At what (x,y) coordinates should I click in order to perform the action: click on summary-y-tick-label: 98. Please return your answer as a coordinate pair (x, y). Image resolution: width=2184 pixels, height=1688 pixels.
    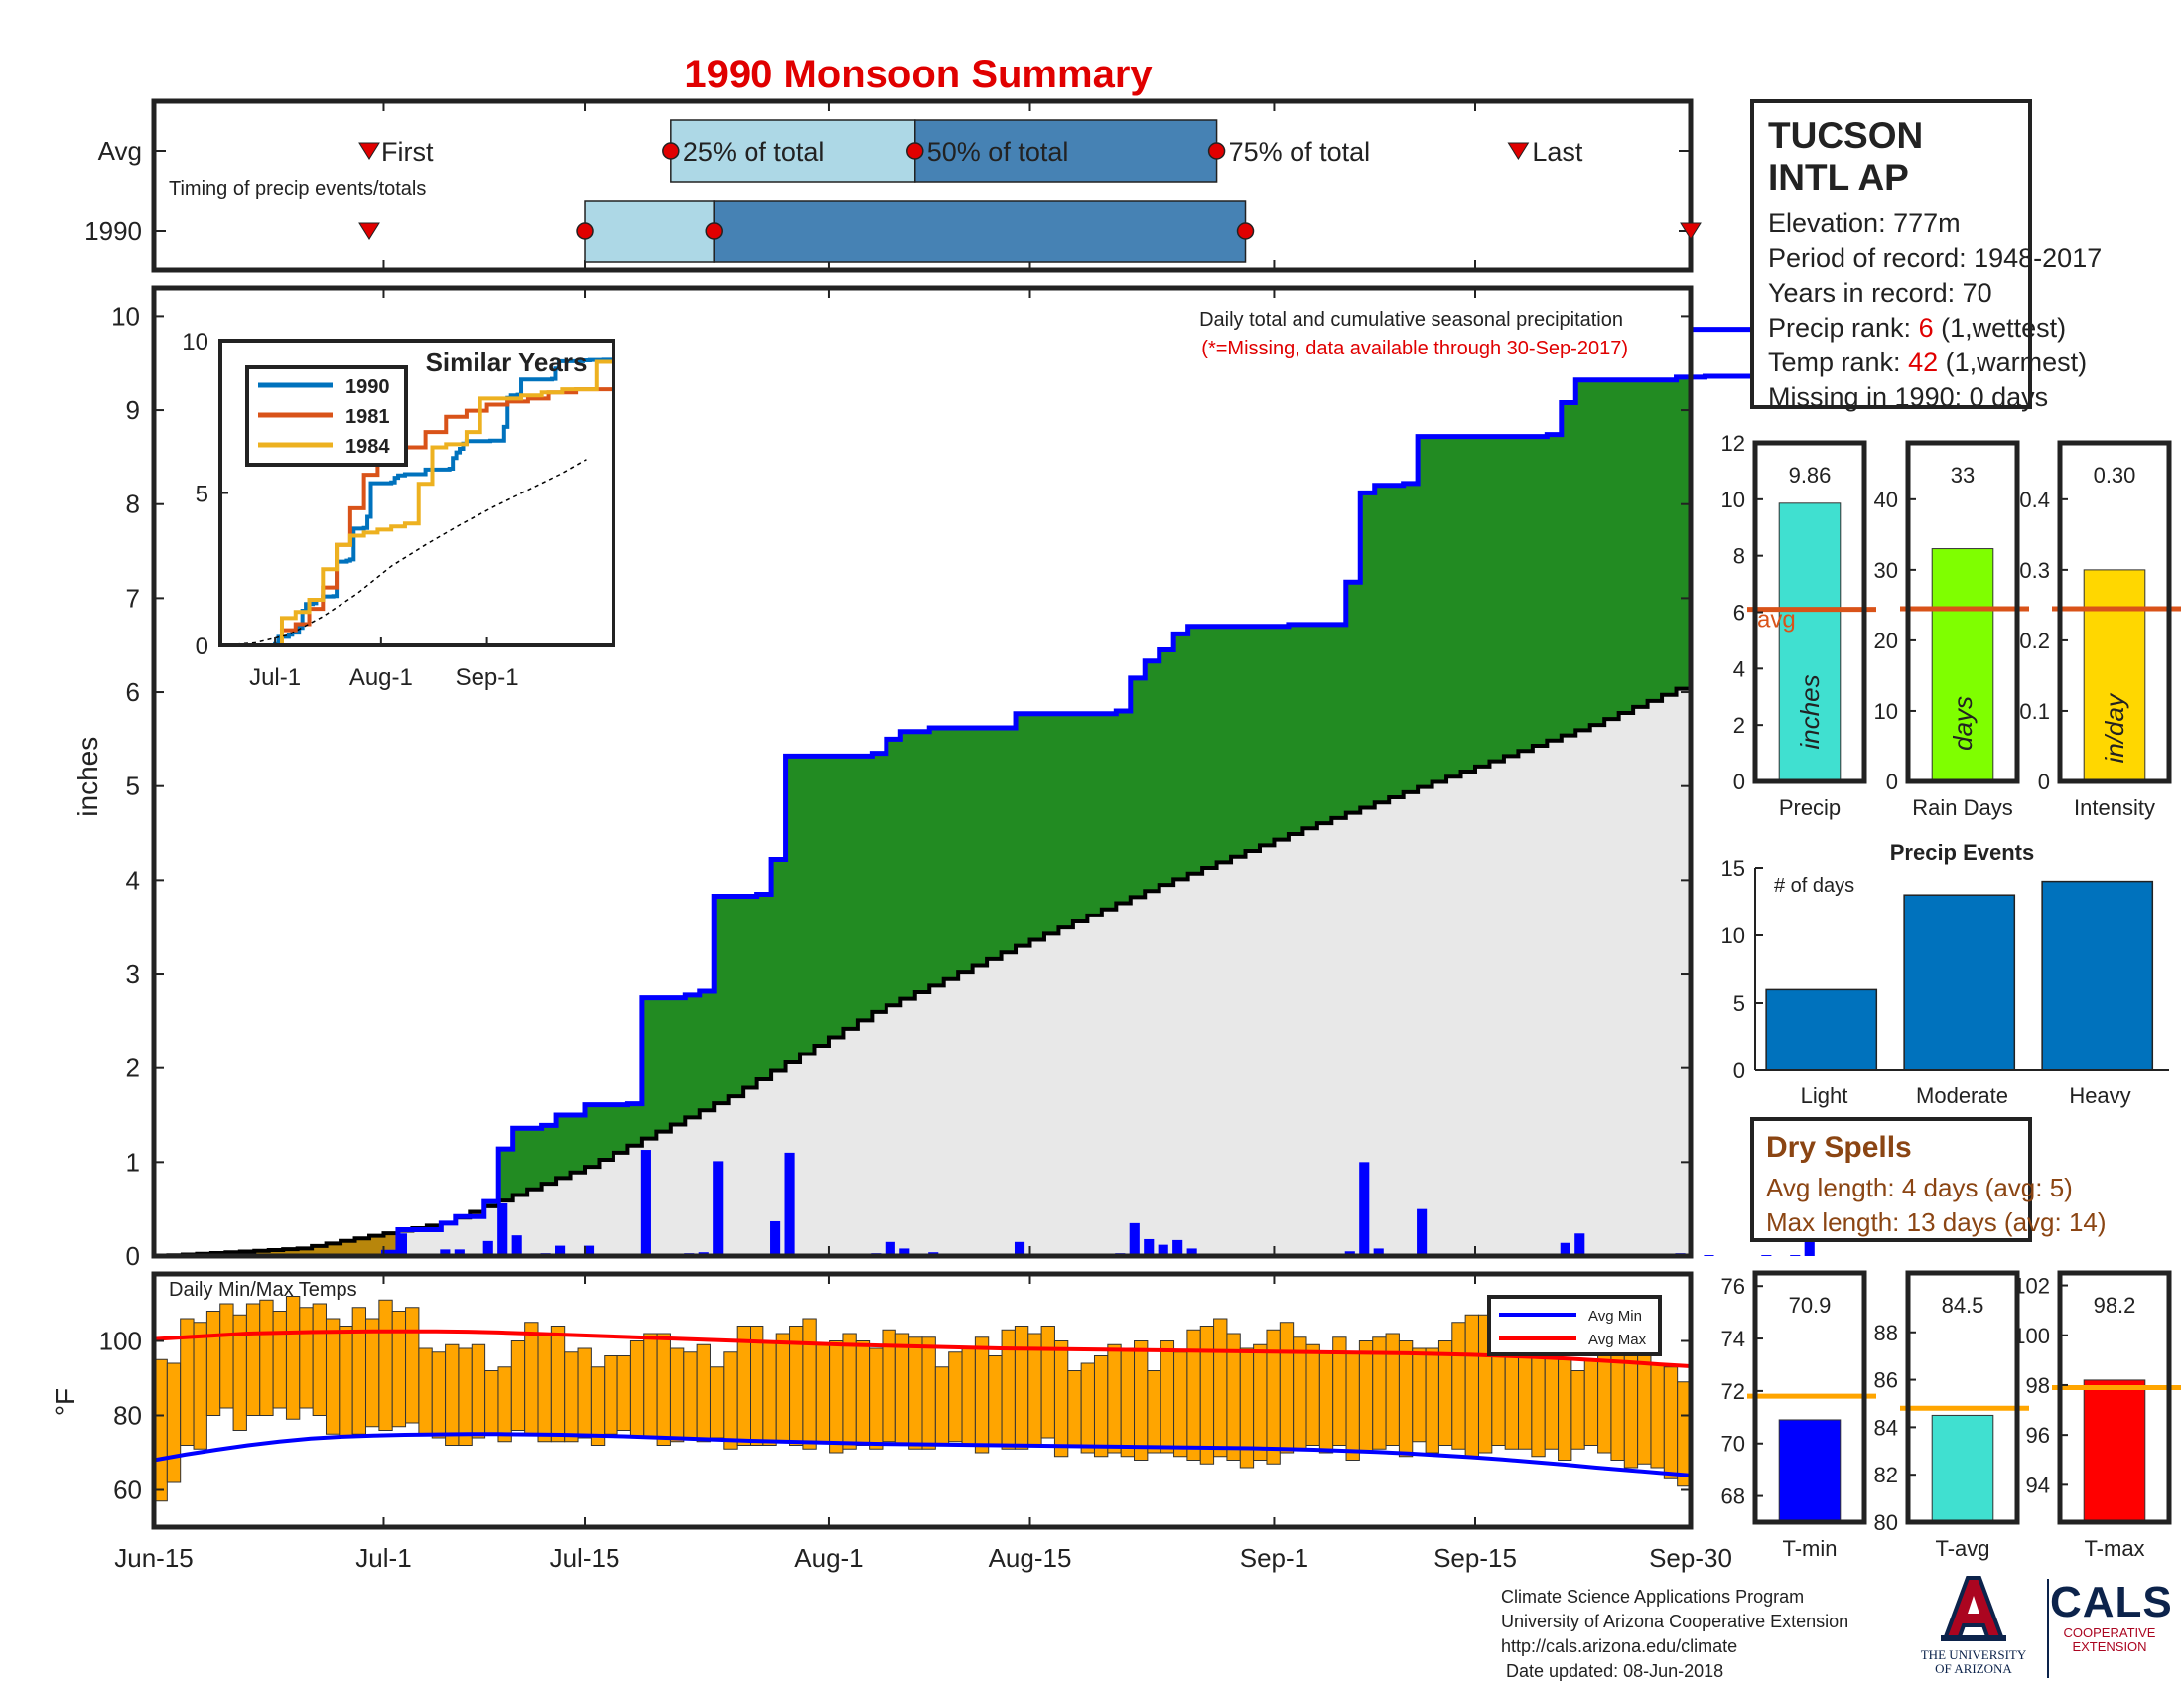
    Looking at the image, I should click on (2038, 1385).